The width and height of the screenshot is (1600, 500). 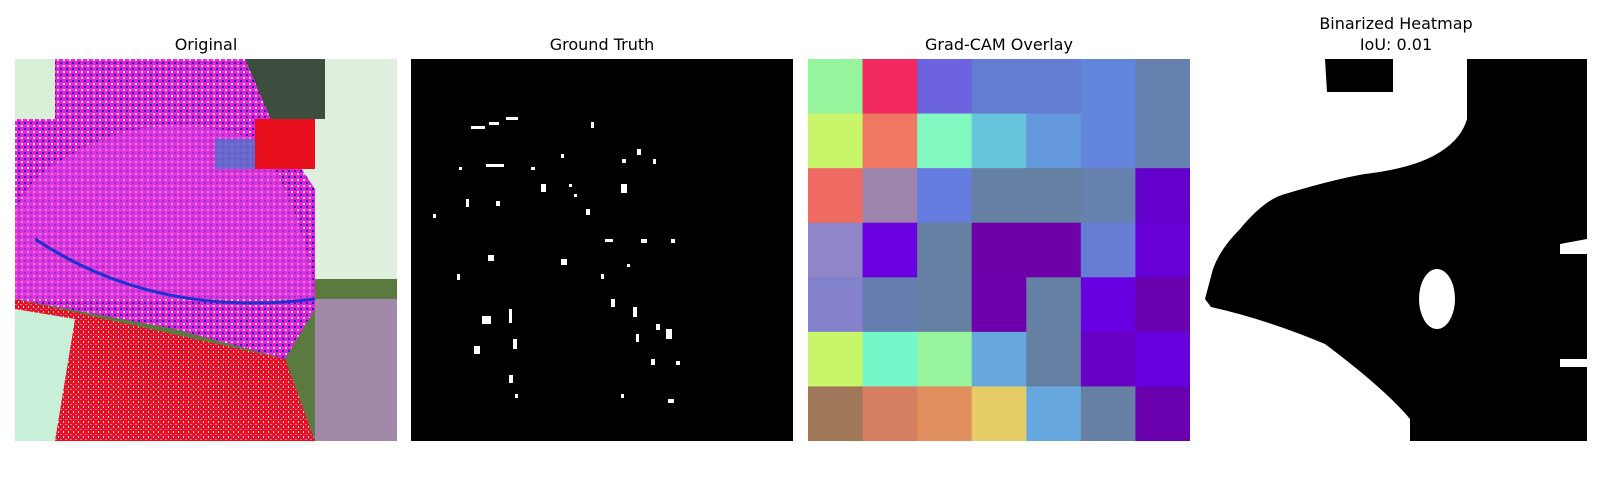 I want to click on gradcam-title: Grad-CAM Overlay, so click(x=999, y=44).